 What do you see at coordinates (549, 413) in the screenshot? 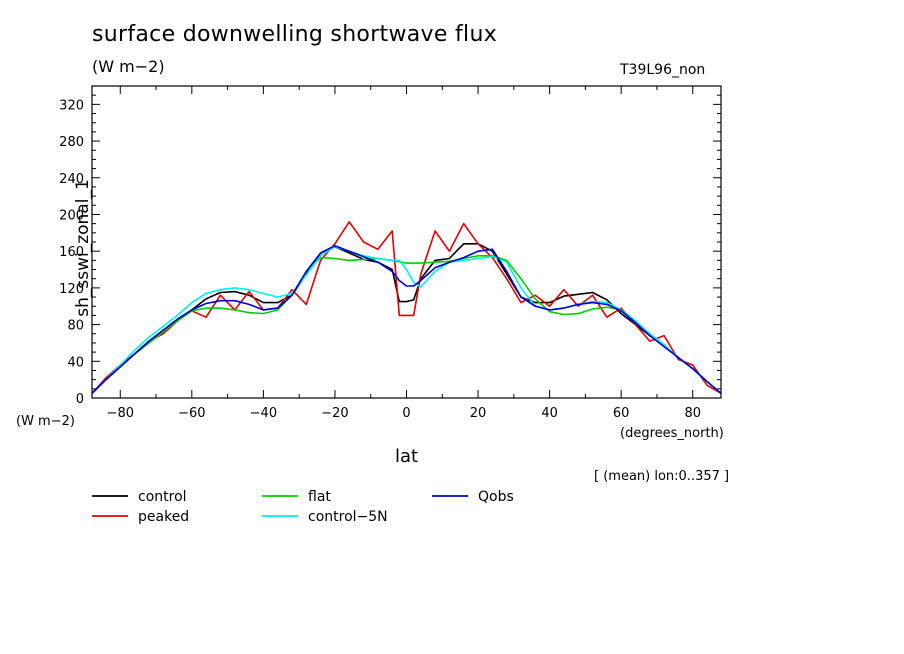
I see `x-tick-label: 40` at bounding box center [549, 413].